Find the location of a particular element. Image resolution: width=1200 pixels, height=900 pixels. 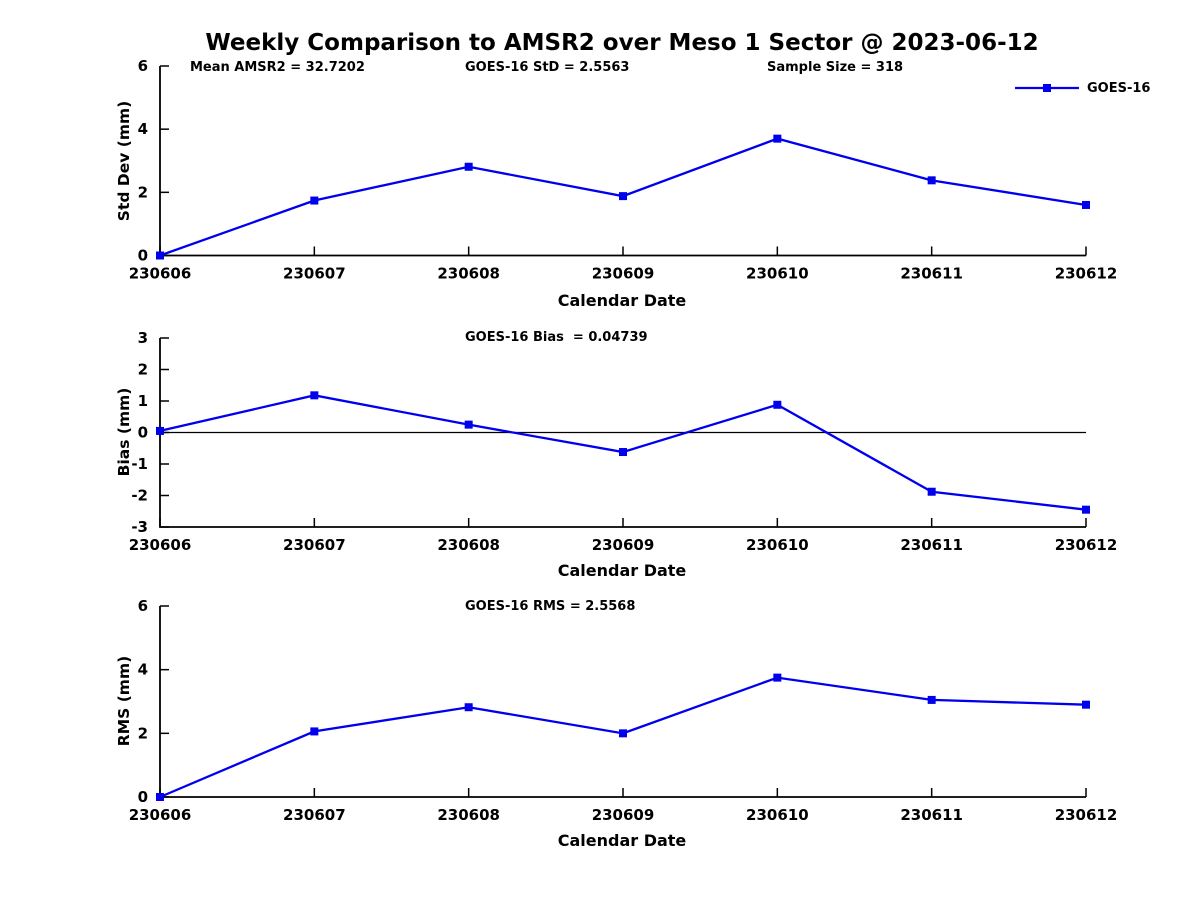

xlabel-rms: Calendar Date is located at coordinates (622, 840).